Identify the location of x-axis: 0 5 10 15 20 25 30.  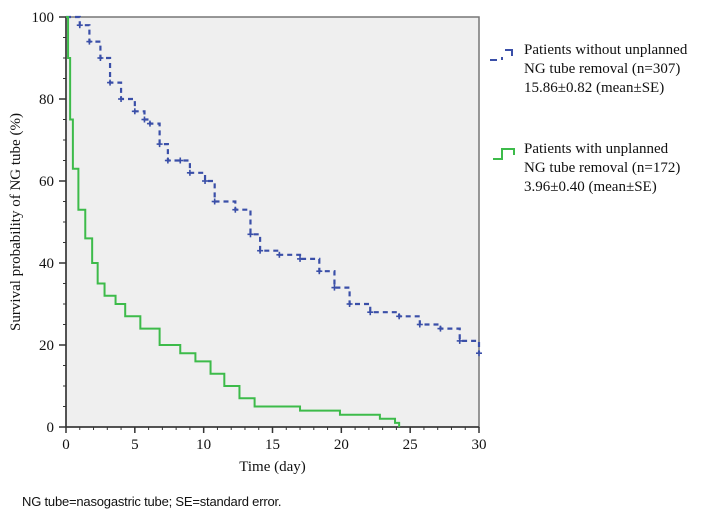
(274, 439).